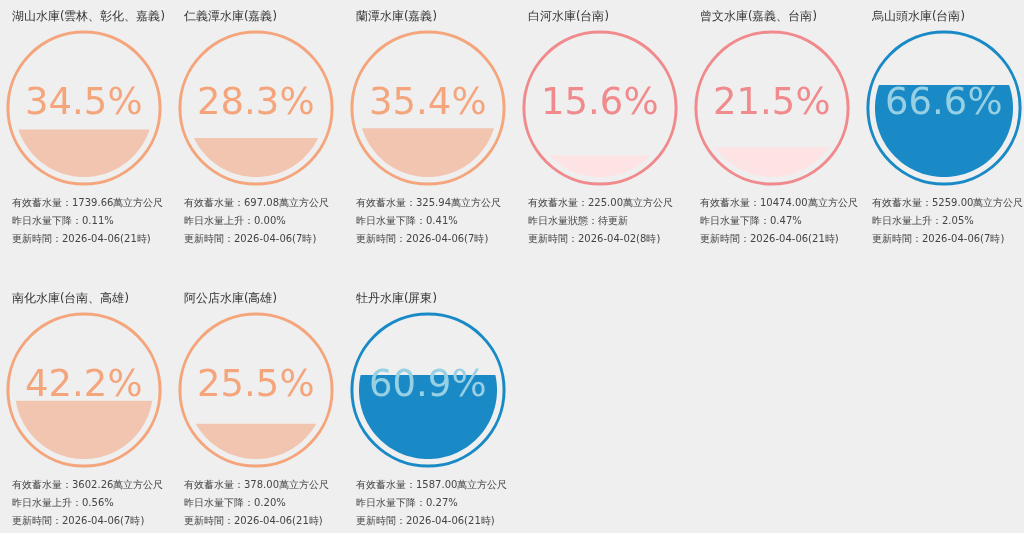 This screenshot has width=1024, height=533. What do you see at coordinates (235, 503) in the screenshot?
I see `text: 昨日水量下降：0.20%` at bounding box center [235, 503].